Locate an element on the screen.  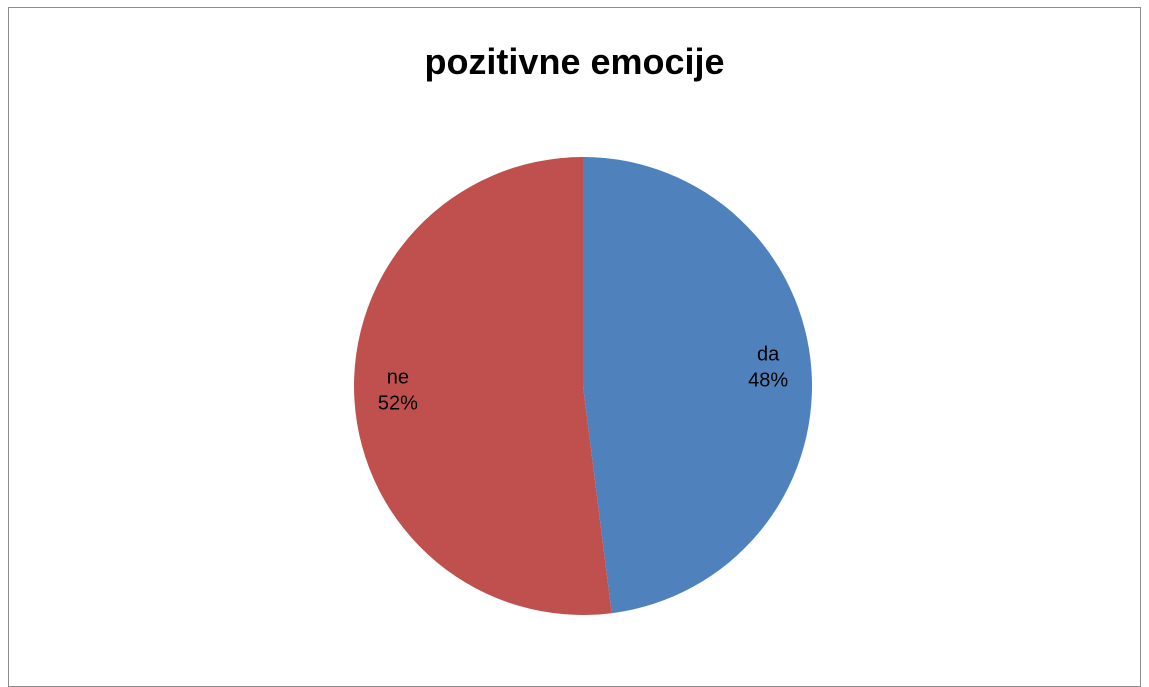
pie-slice-ne is located at coordinates (483, 386).